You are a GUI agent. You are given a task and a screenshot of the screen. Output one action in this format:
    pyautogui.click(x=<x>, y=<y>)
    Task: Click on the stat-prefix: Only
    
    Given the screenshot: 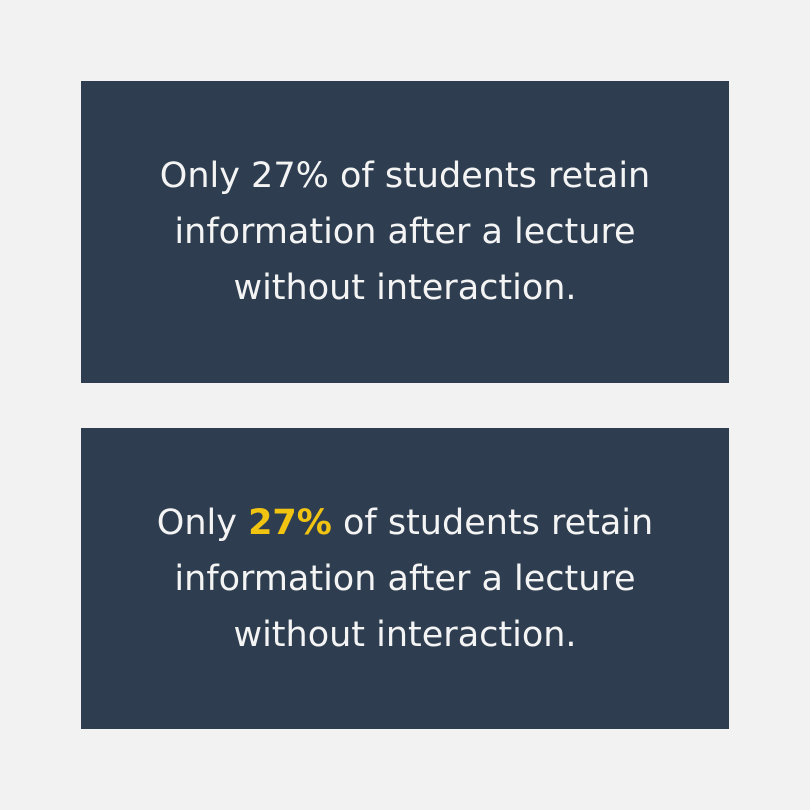 What is the action you would take?
    pyautogui.click(x=202, y=522)
    